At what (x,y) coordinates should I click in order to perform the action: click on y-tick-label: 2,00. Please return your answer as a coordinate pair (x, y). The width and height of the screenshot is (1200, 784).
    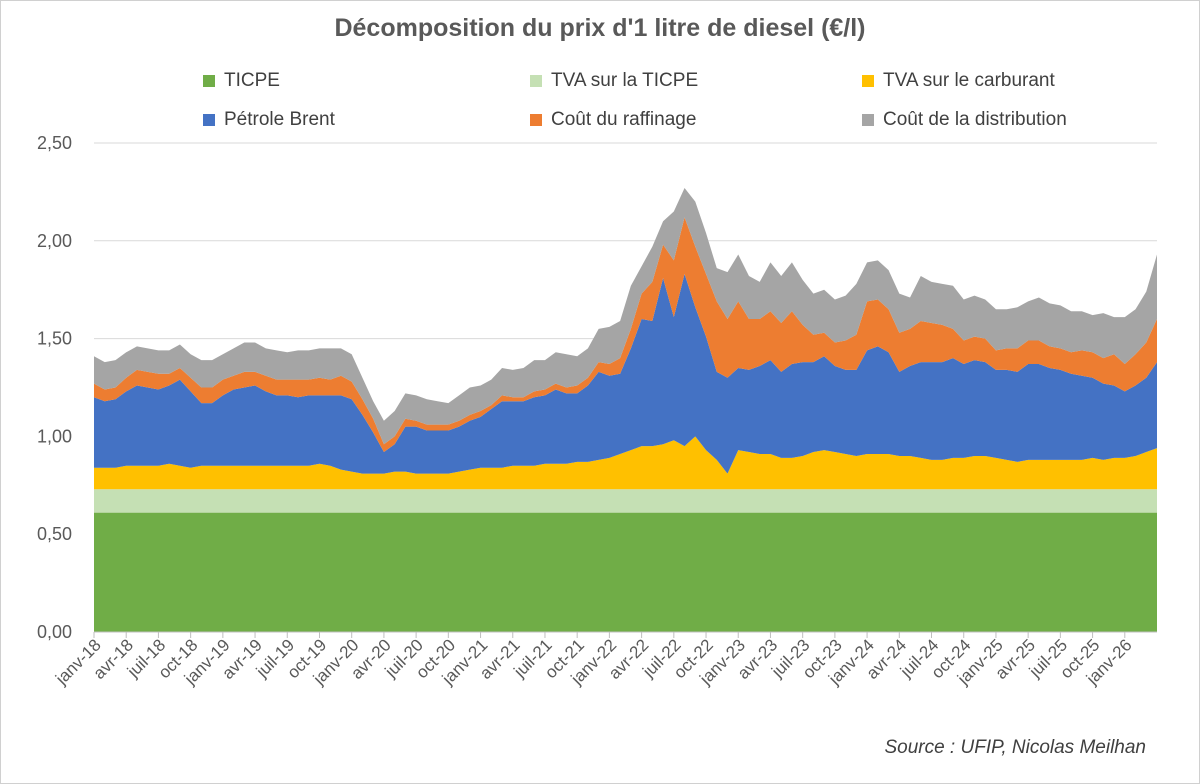
    Looking at the image, I should click on (54, 241).